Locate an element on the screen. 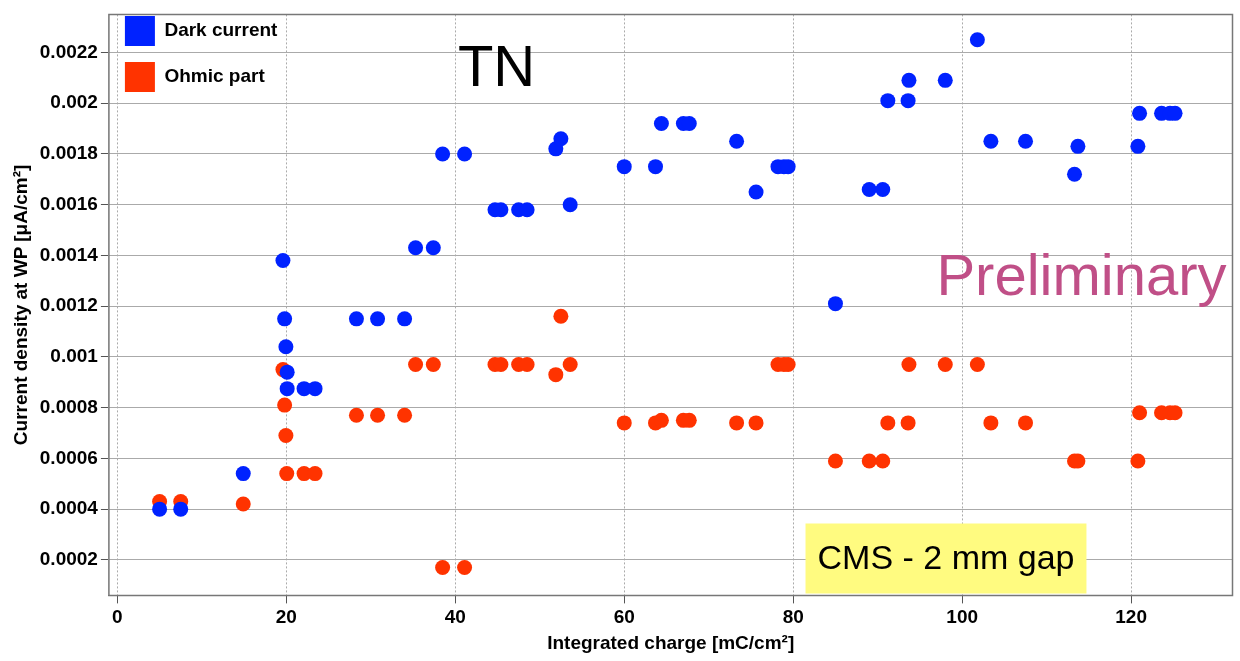  y-tick-label: 0.0002 is located at coordinates (68, 559).